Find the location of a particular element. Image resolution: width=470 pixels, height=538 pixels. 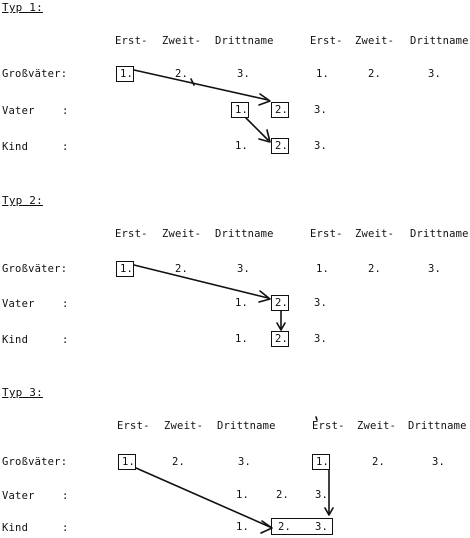

section-heading-typ-1: Typ 1: is located at coordinates (22, 7).